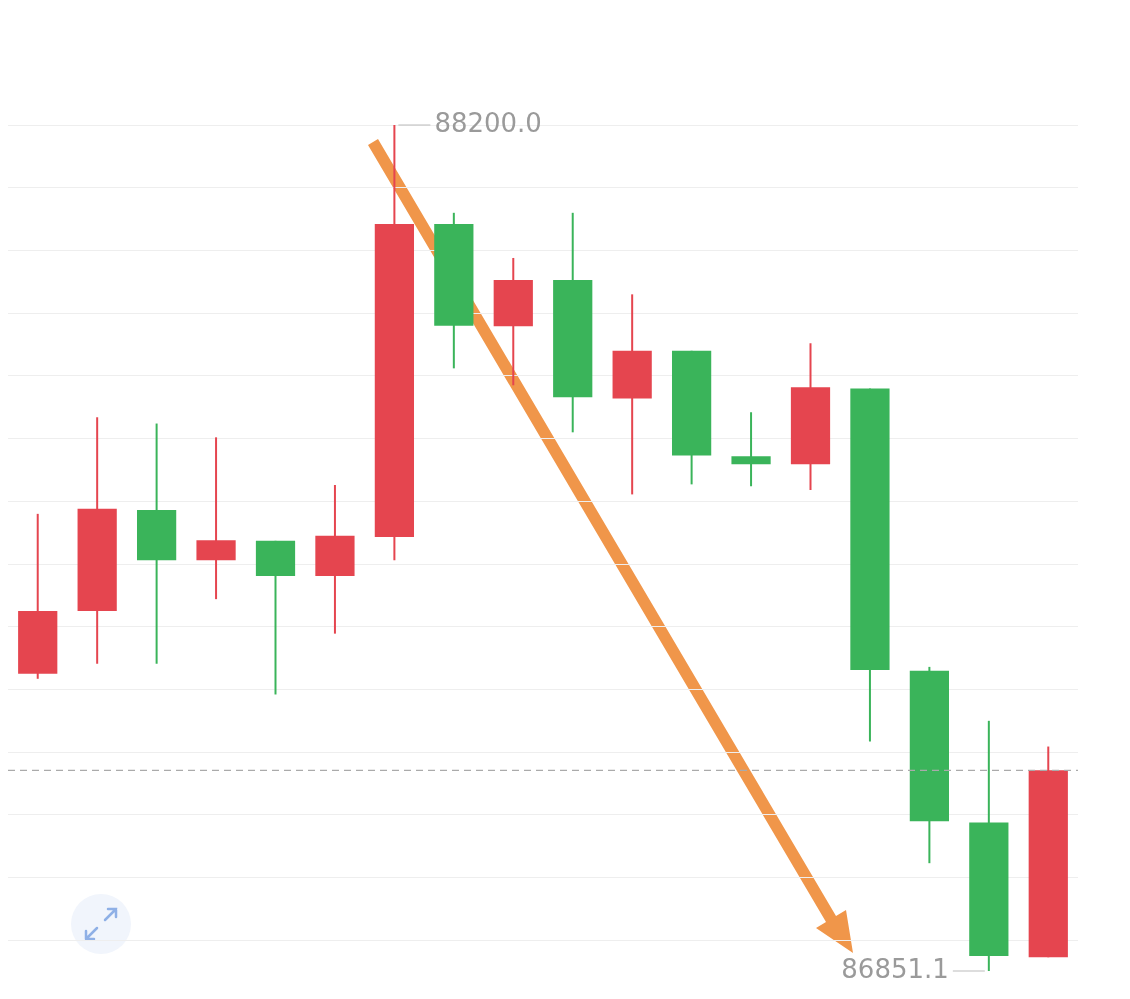  I want to click on annotation: 86851.1, so click(895, 968).